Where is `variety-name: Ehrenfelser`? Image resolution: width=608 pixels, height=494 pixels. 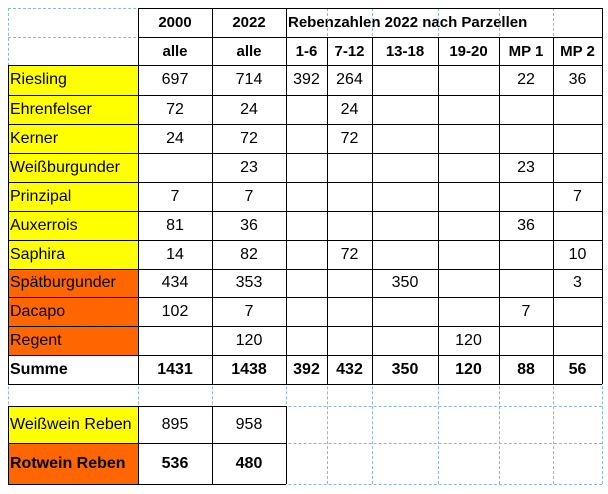 variety-name: Ehrenfelser is located at coordinates (73, 109).